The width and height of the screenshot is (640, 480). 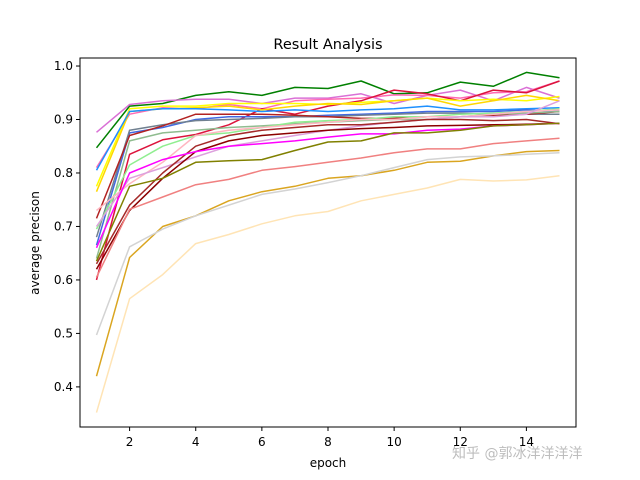 I want to click on chart-title: Result Analysis, so click(x=327, y=45).